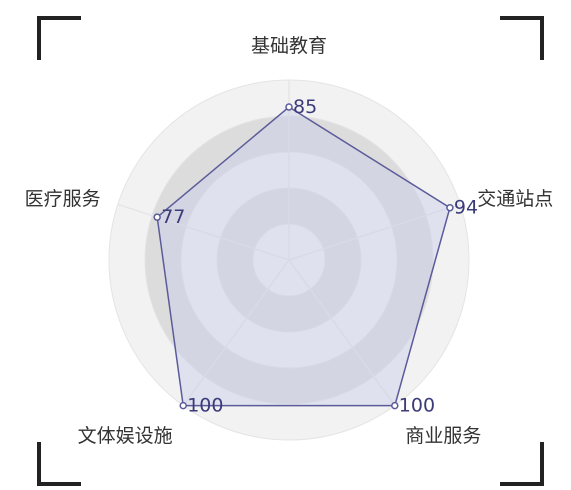 The height and width of the screenshot is (490, 571). What do you see at coordinates (59, 464) in the screenshot?
I see `corner-bracket-bottom-left` at bounding box center [59, 464].